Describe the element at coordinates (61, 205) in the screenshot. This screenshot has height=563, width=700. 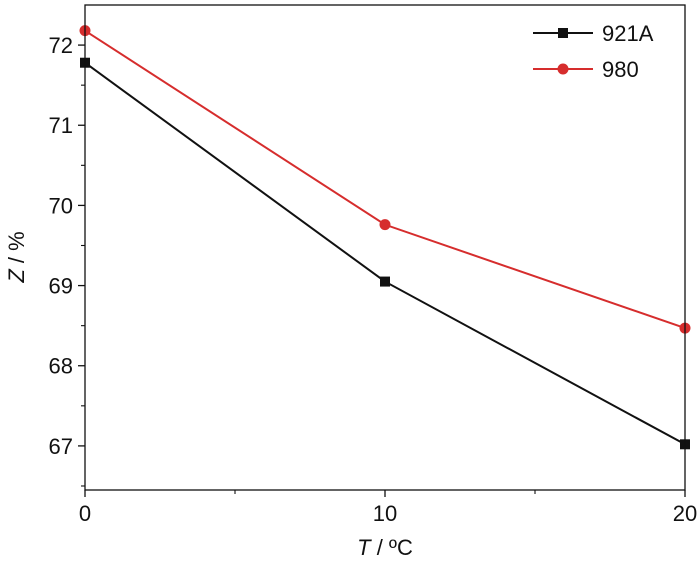
I see `y-tick-label: 70` at that location.